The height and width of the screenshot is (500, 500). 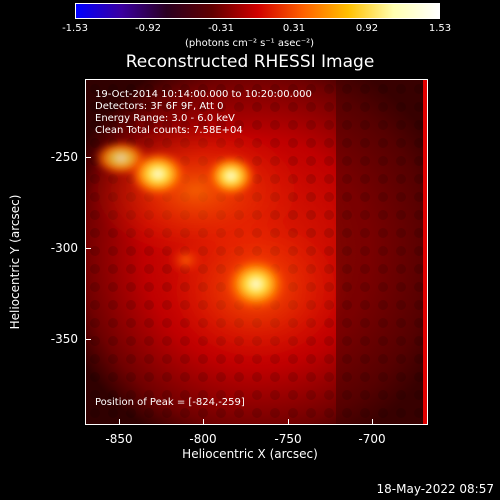 What do you see at coordinates (165, 118) in the screenshot?
I see `info-energy-range: Energy Range: 3.0 - 6.0 keV` at bounding box center [165, 118].